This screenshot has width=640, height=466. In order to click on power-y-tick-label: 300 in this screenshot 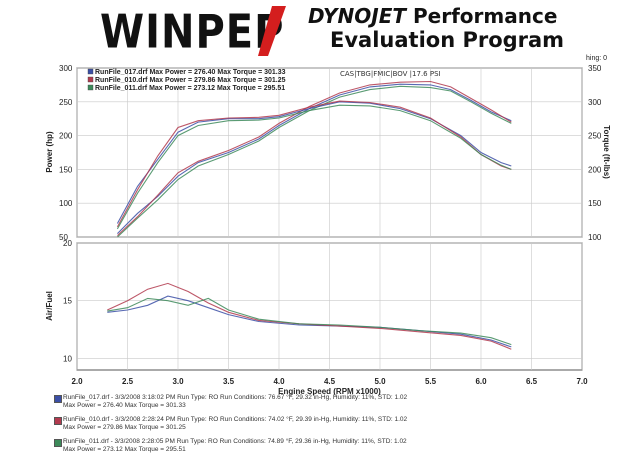, I will do `click(66, 68)`.